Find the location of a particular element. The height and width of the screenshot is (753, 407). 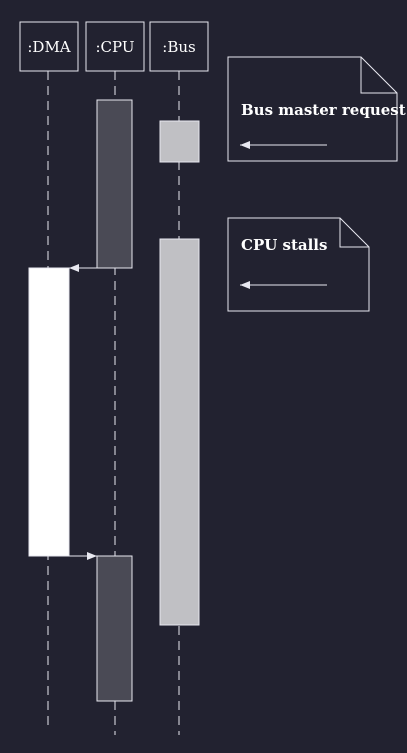

lifeline-dma-label: :DMA is located at coordinates (48, 47).